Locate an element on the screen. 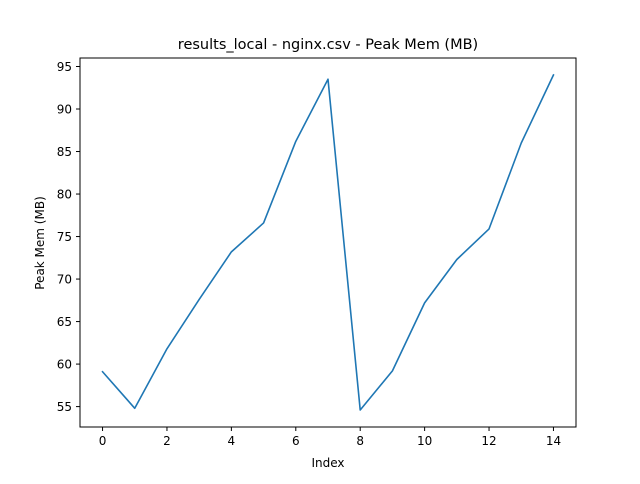 This screenshot has width=640, height=484. x-axis-label: Index is located at coordinates (327, 463).